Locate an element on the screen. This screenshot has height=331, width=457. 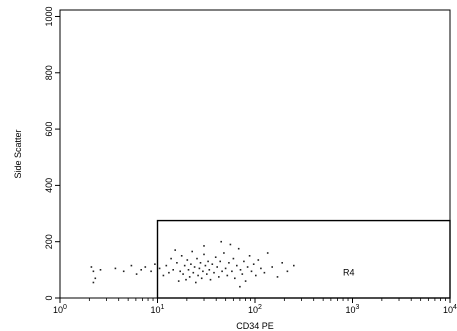
y-tick-label: 1000 is located at coordinates (49, 16).